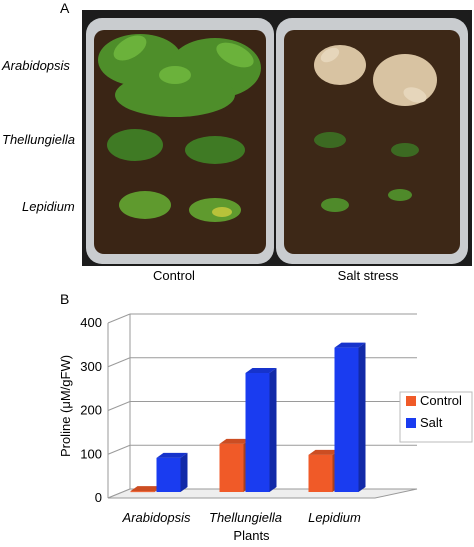 Image resolution: width=474 pixels, height=547 pixels. Describe the element at coordinates (441, 400) in the screenshot. I see `legend-label-control: Control` at that location.